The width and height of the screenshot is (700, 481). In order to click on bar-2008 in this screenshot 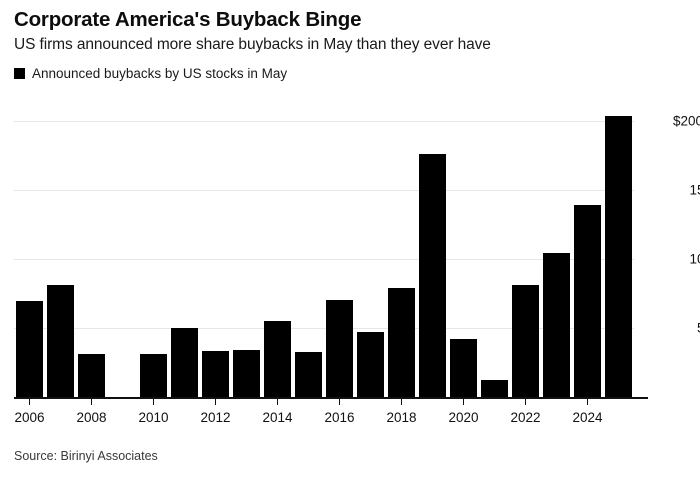, I will do `click(91, 375)`.